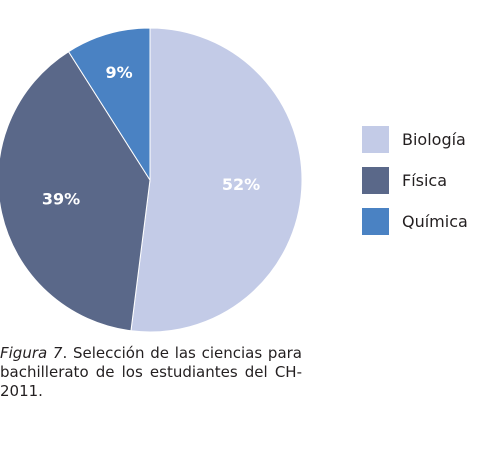 Image resolution: width=494 pixels, height=453 pixels. I want to click on legend-item-biologia: Biología, so click(415, 139).